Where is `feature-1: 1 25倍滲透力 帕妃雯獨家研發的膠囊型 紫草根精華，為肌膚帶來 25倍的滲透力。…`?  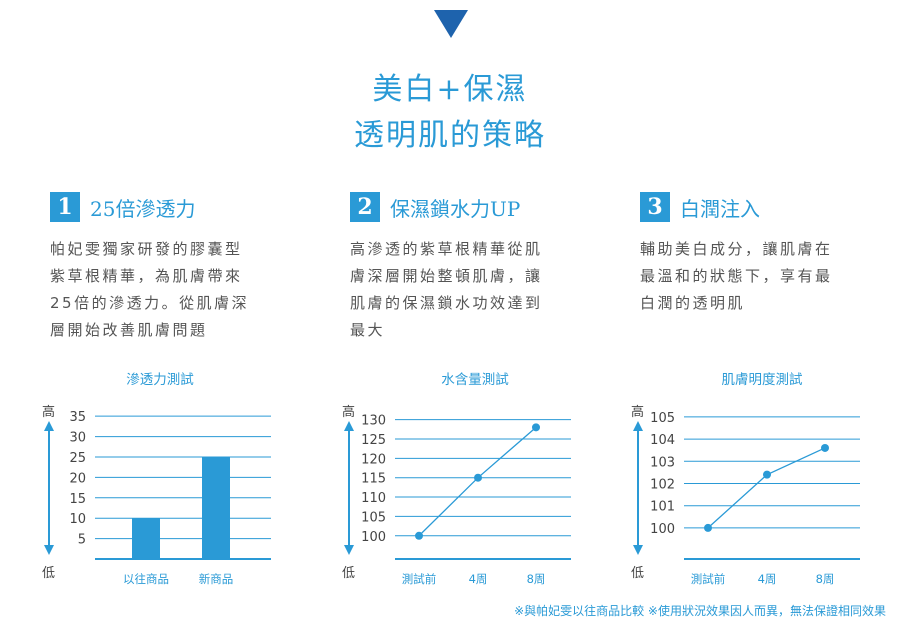 feature-1: 1 25倍滲透力 帕妃雯獨家研發的膠囊型 紫草根精華，為肌膚帶來 25倍的滲透力。… is located at coordinates (175, 268).